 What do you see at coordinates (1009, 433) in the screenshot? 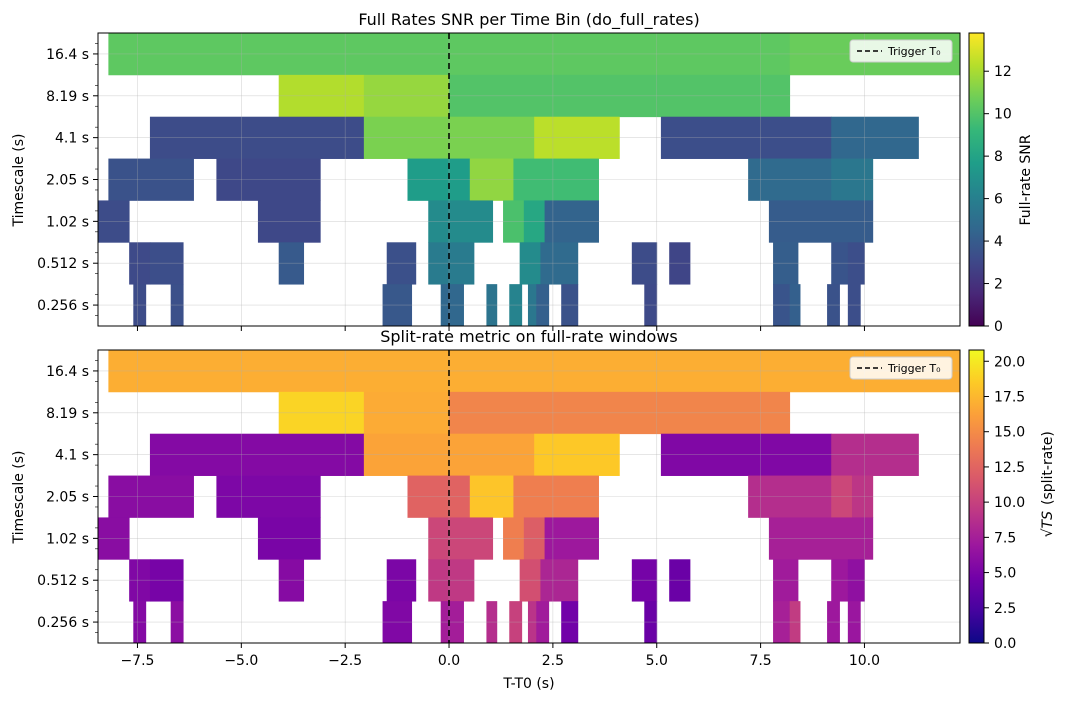
I see `colorbar-tick-label: 15.0` at bounding box center [1009, 433].